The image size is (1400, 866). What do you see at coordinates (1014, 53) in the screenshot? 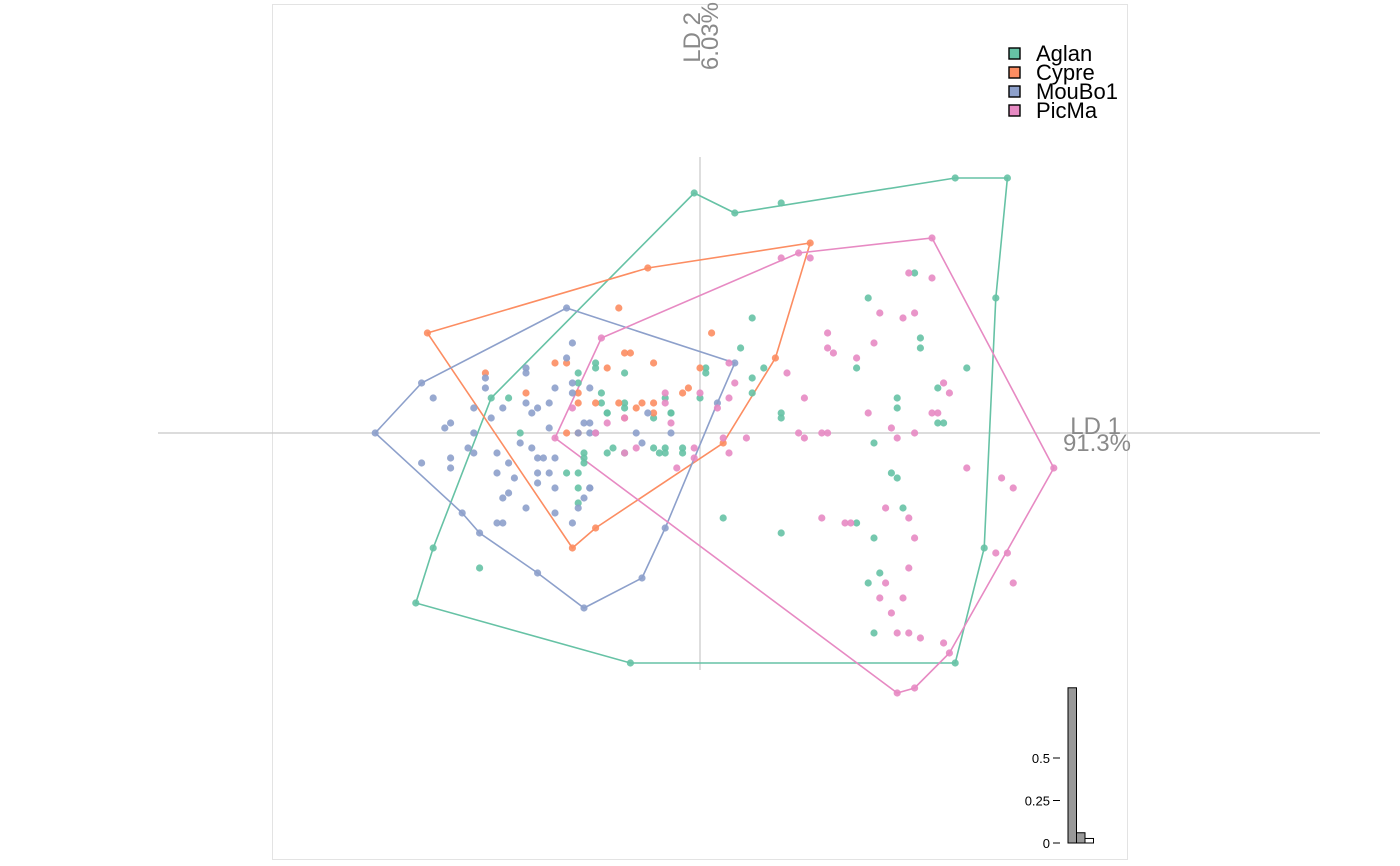
I see `legend-swatch-aglan` at bounding box center [1014, 53].